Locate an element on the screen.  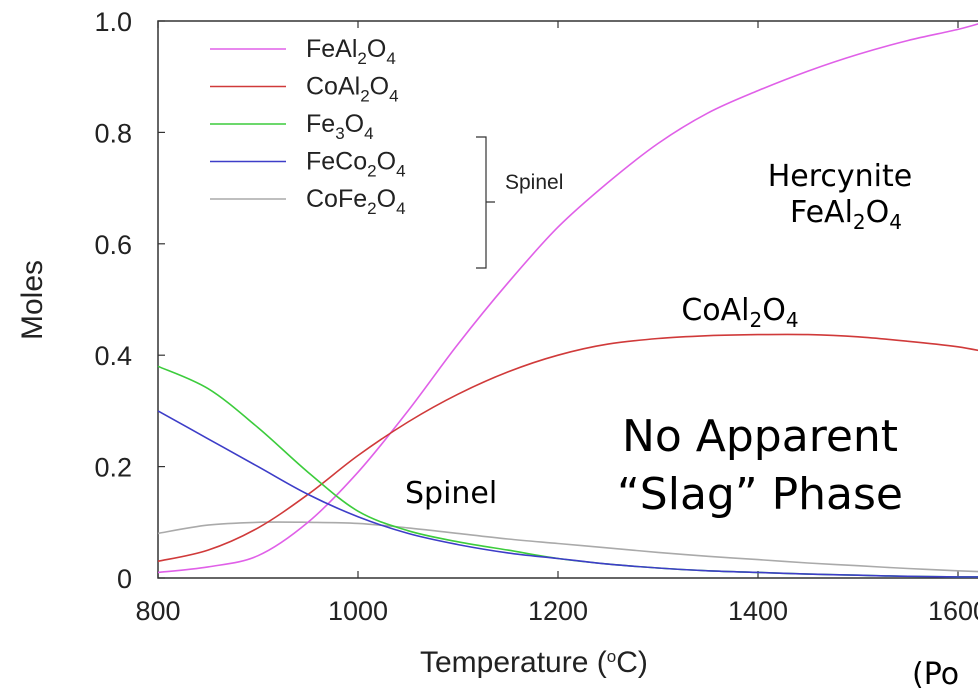
annotation-hercynite-formula: FeAl2O4 is located at coordinates (846, 214).